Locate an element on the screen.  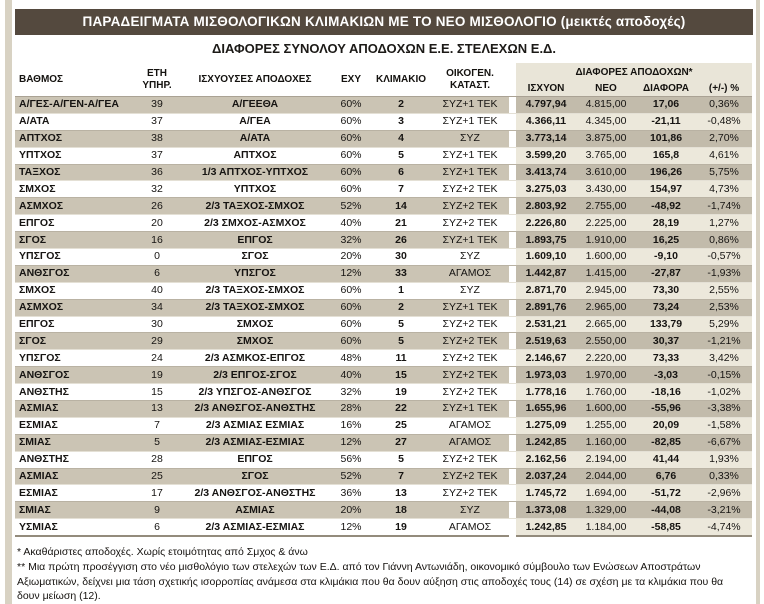
cell-current-basis: ΥΠΤΧΟΣ is located at coordinates (255, 188).